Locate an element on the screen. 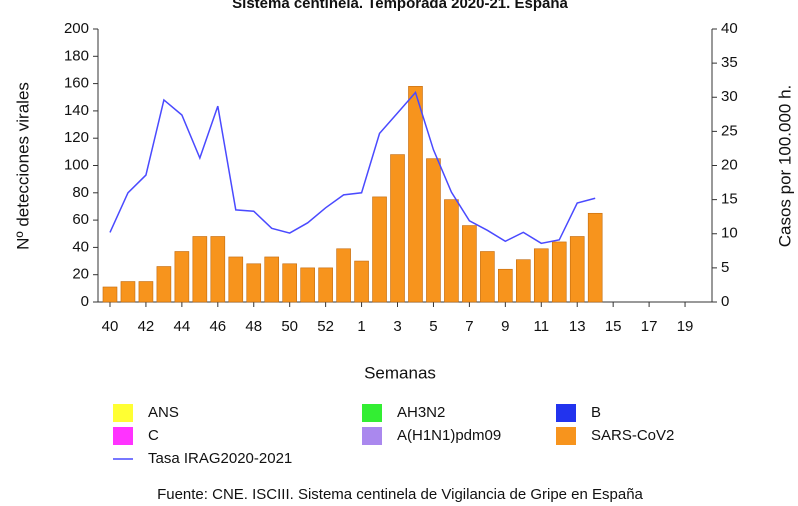 The width and height of the screenshot is (798, 506). x-tick-label: 19 is located at coordinates (685, 326).